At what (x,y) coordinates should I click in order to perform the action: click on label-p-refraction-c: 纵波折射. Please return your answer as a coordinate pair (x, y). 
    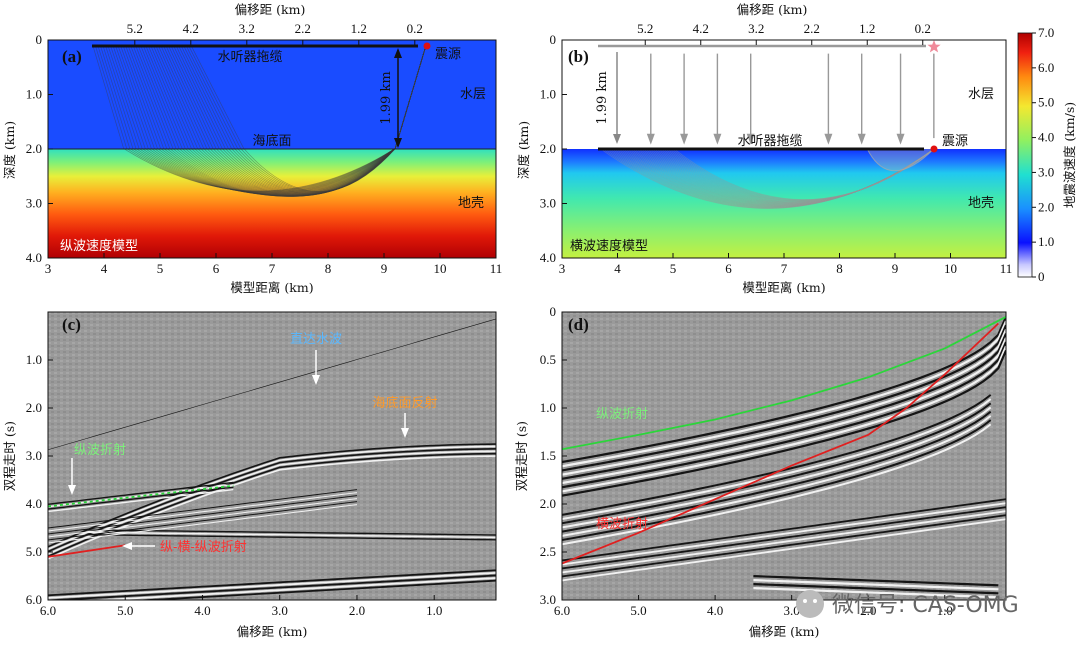
    Looking at the image, I should click on (100, 450).